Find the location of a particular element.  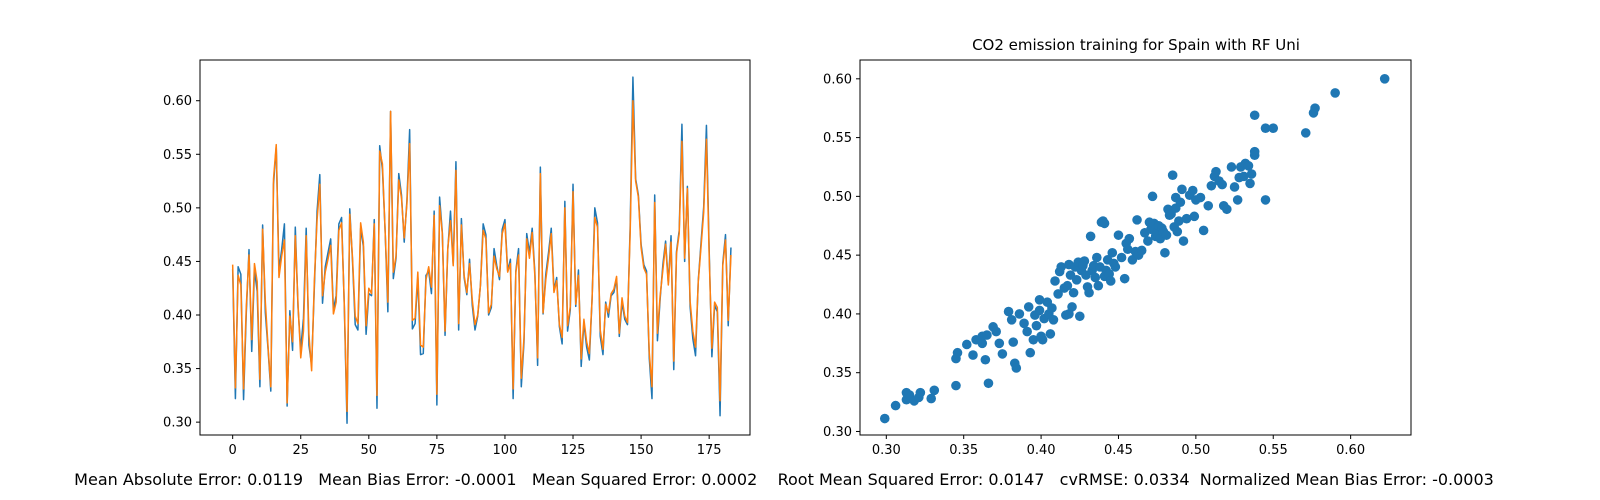

x-tick-label: 175 is located at coordinates (709, 450).